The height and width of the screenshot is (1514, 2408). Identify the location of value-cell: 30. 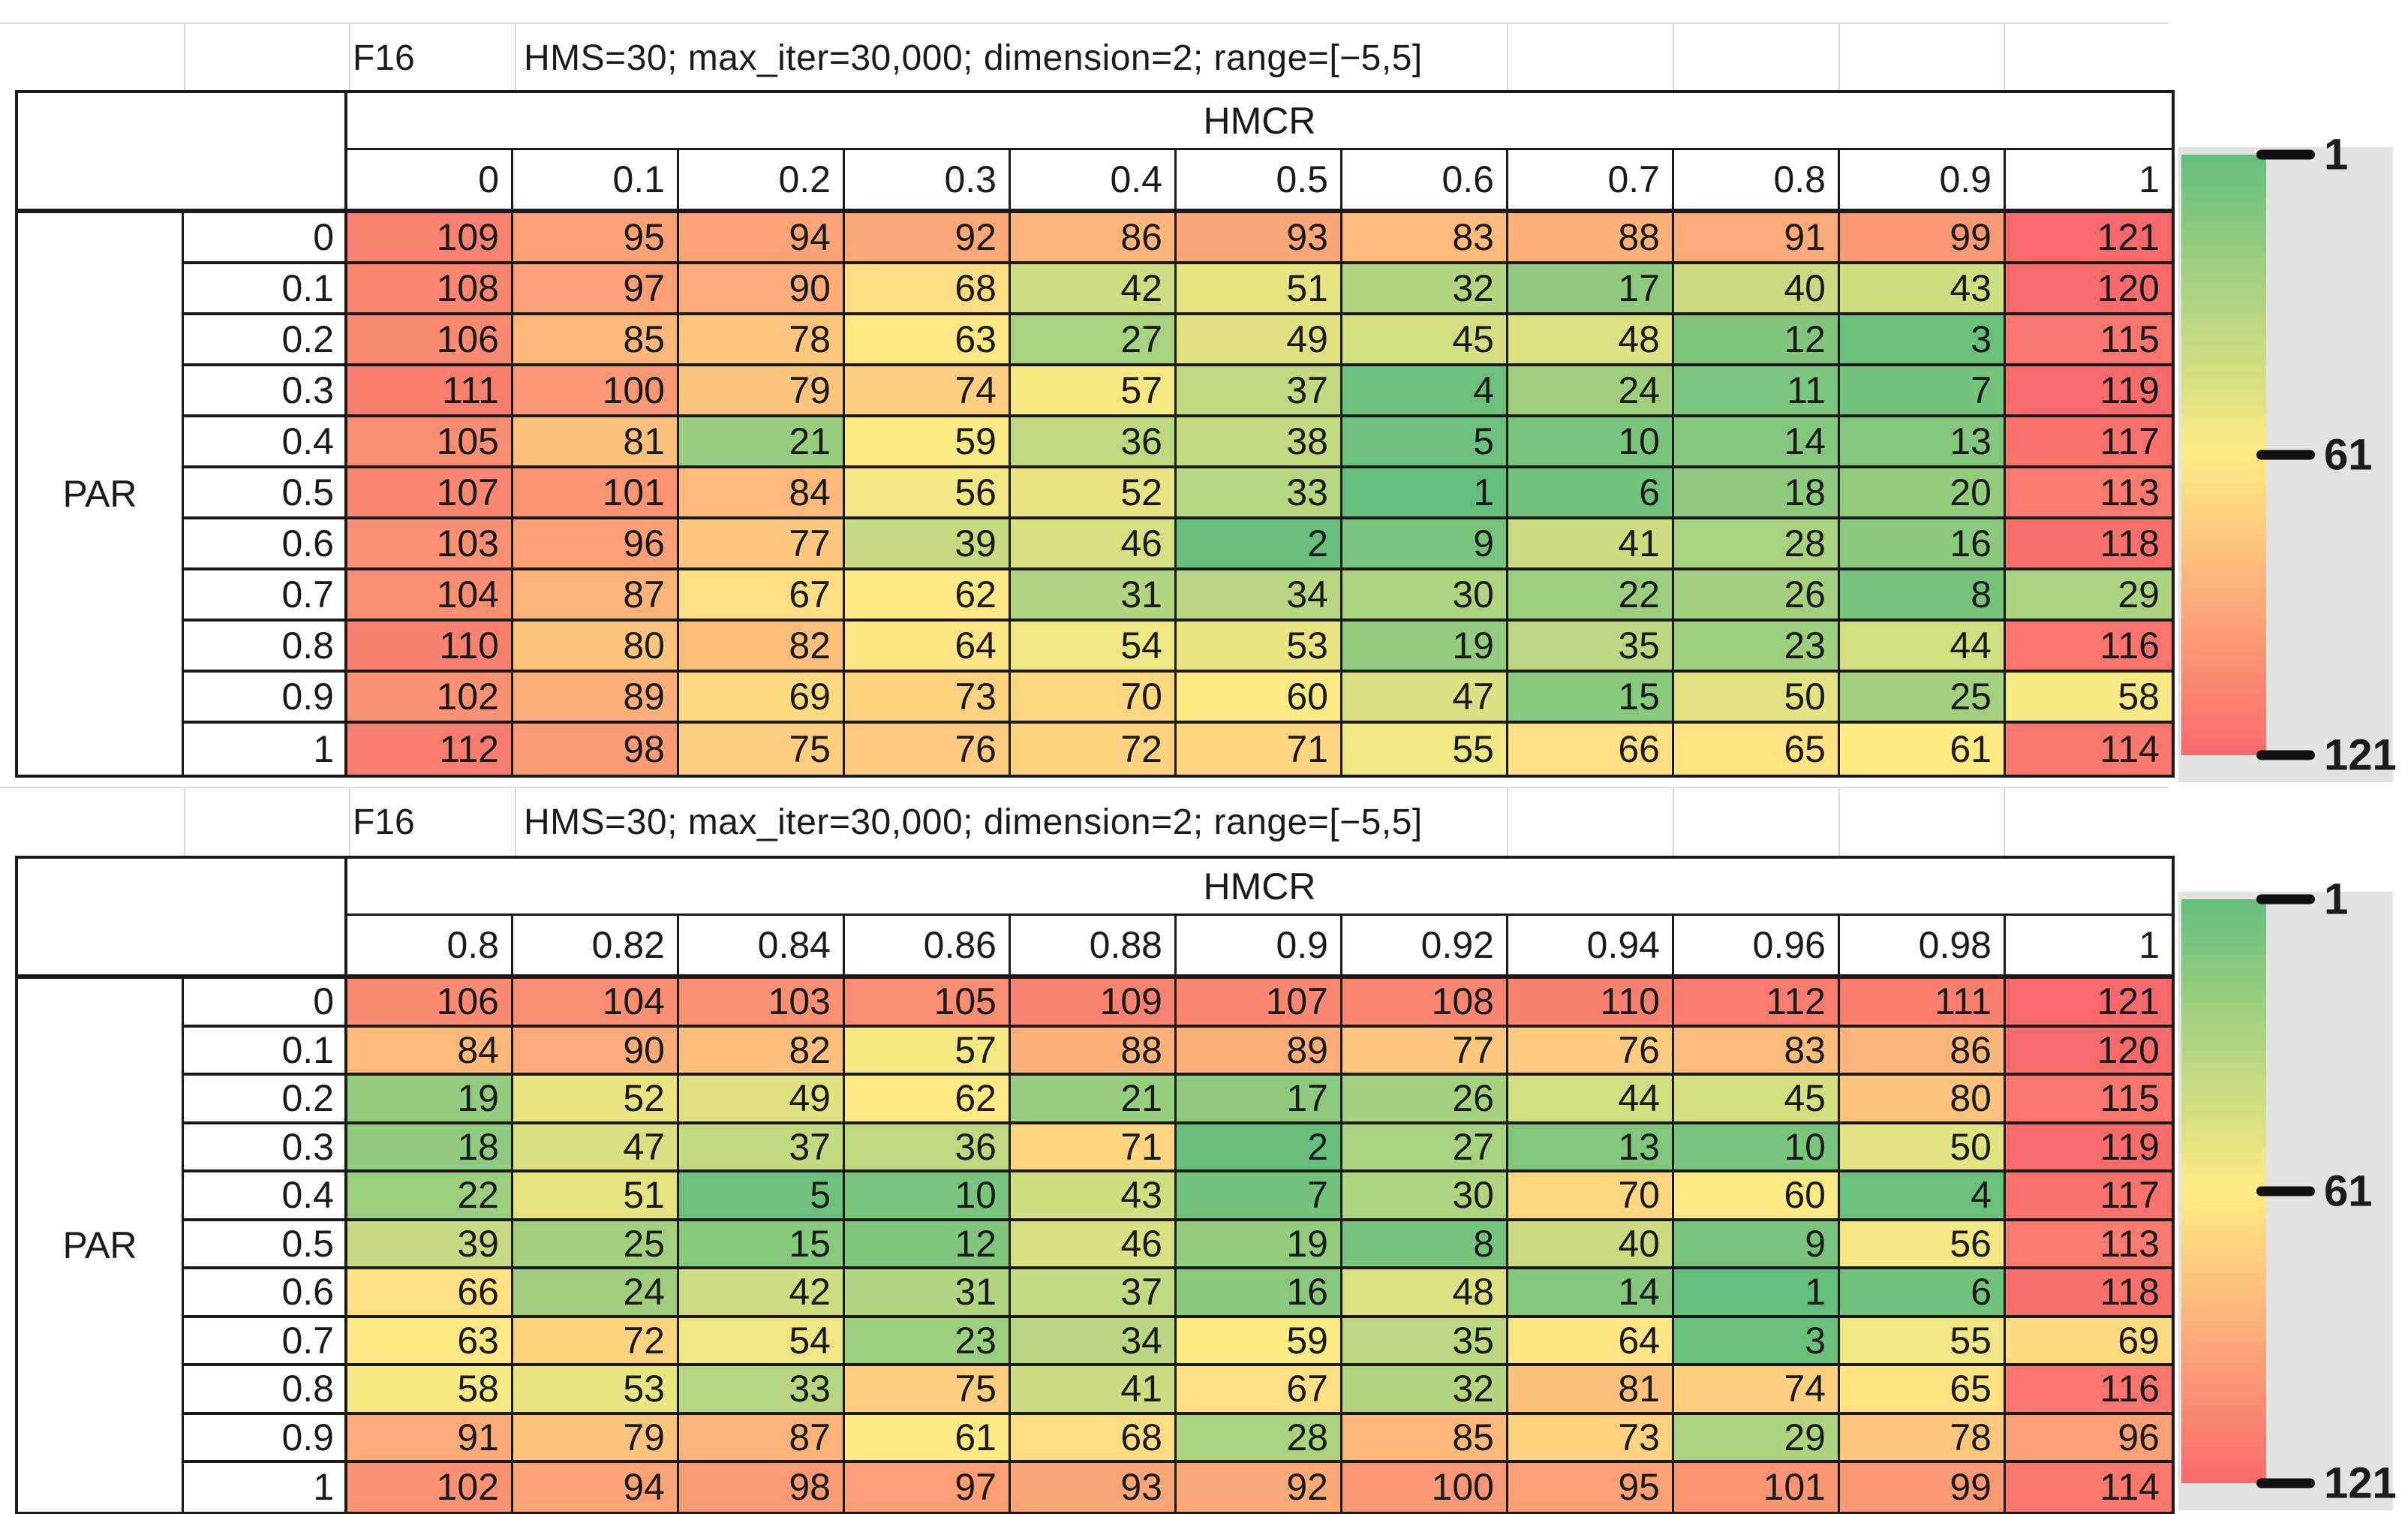
(1425, 596).